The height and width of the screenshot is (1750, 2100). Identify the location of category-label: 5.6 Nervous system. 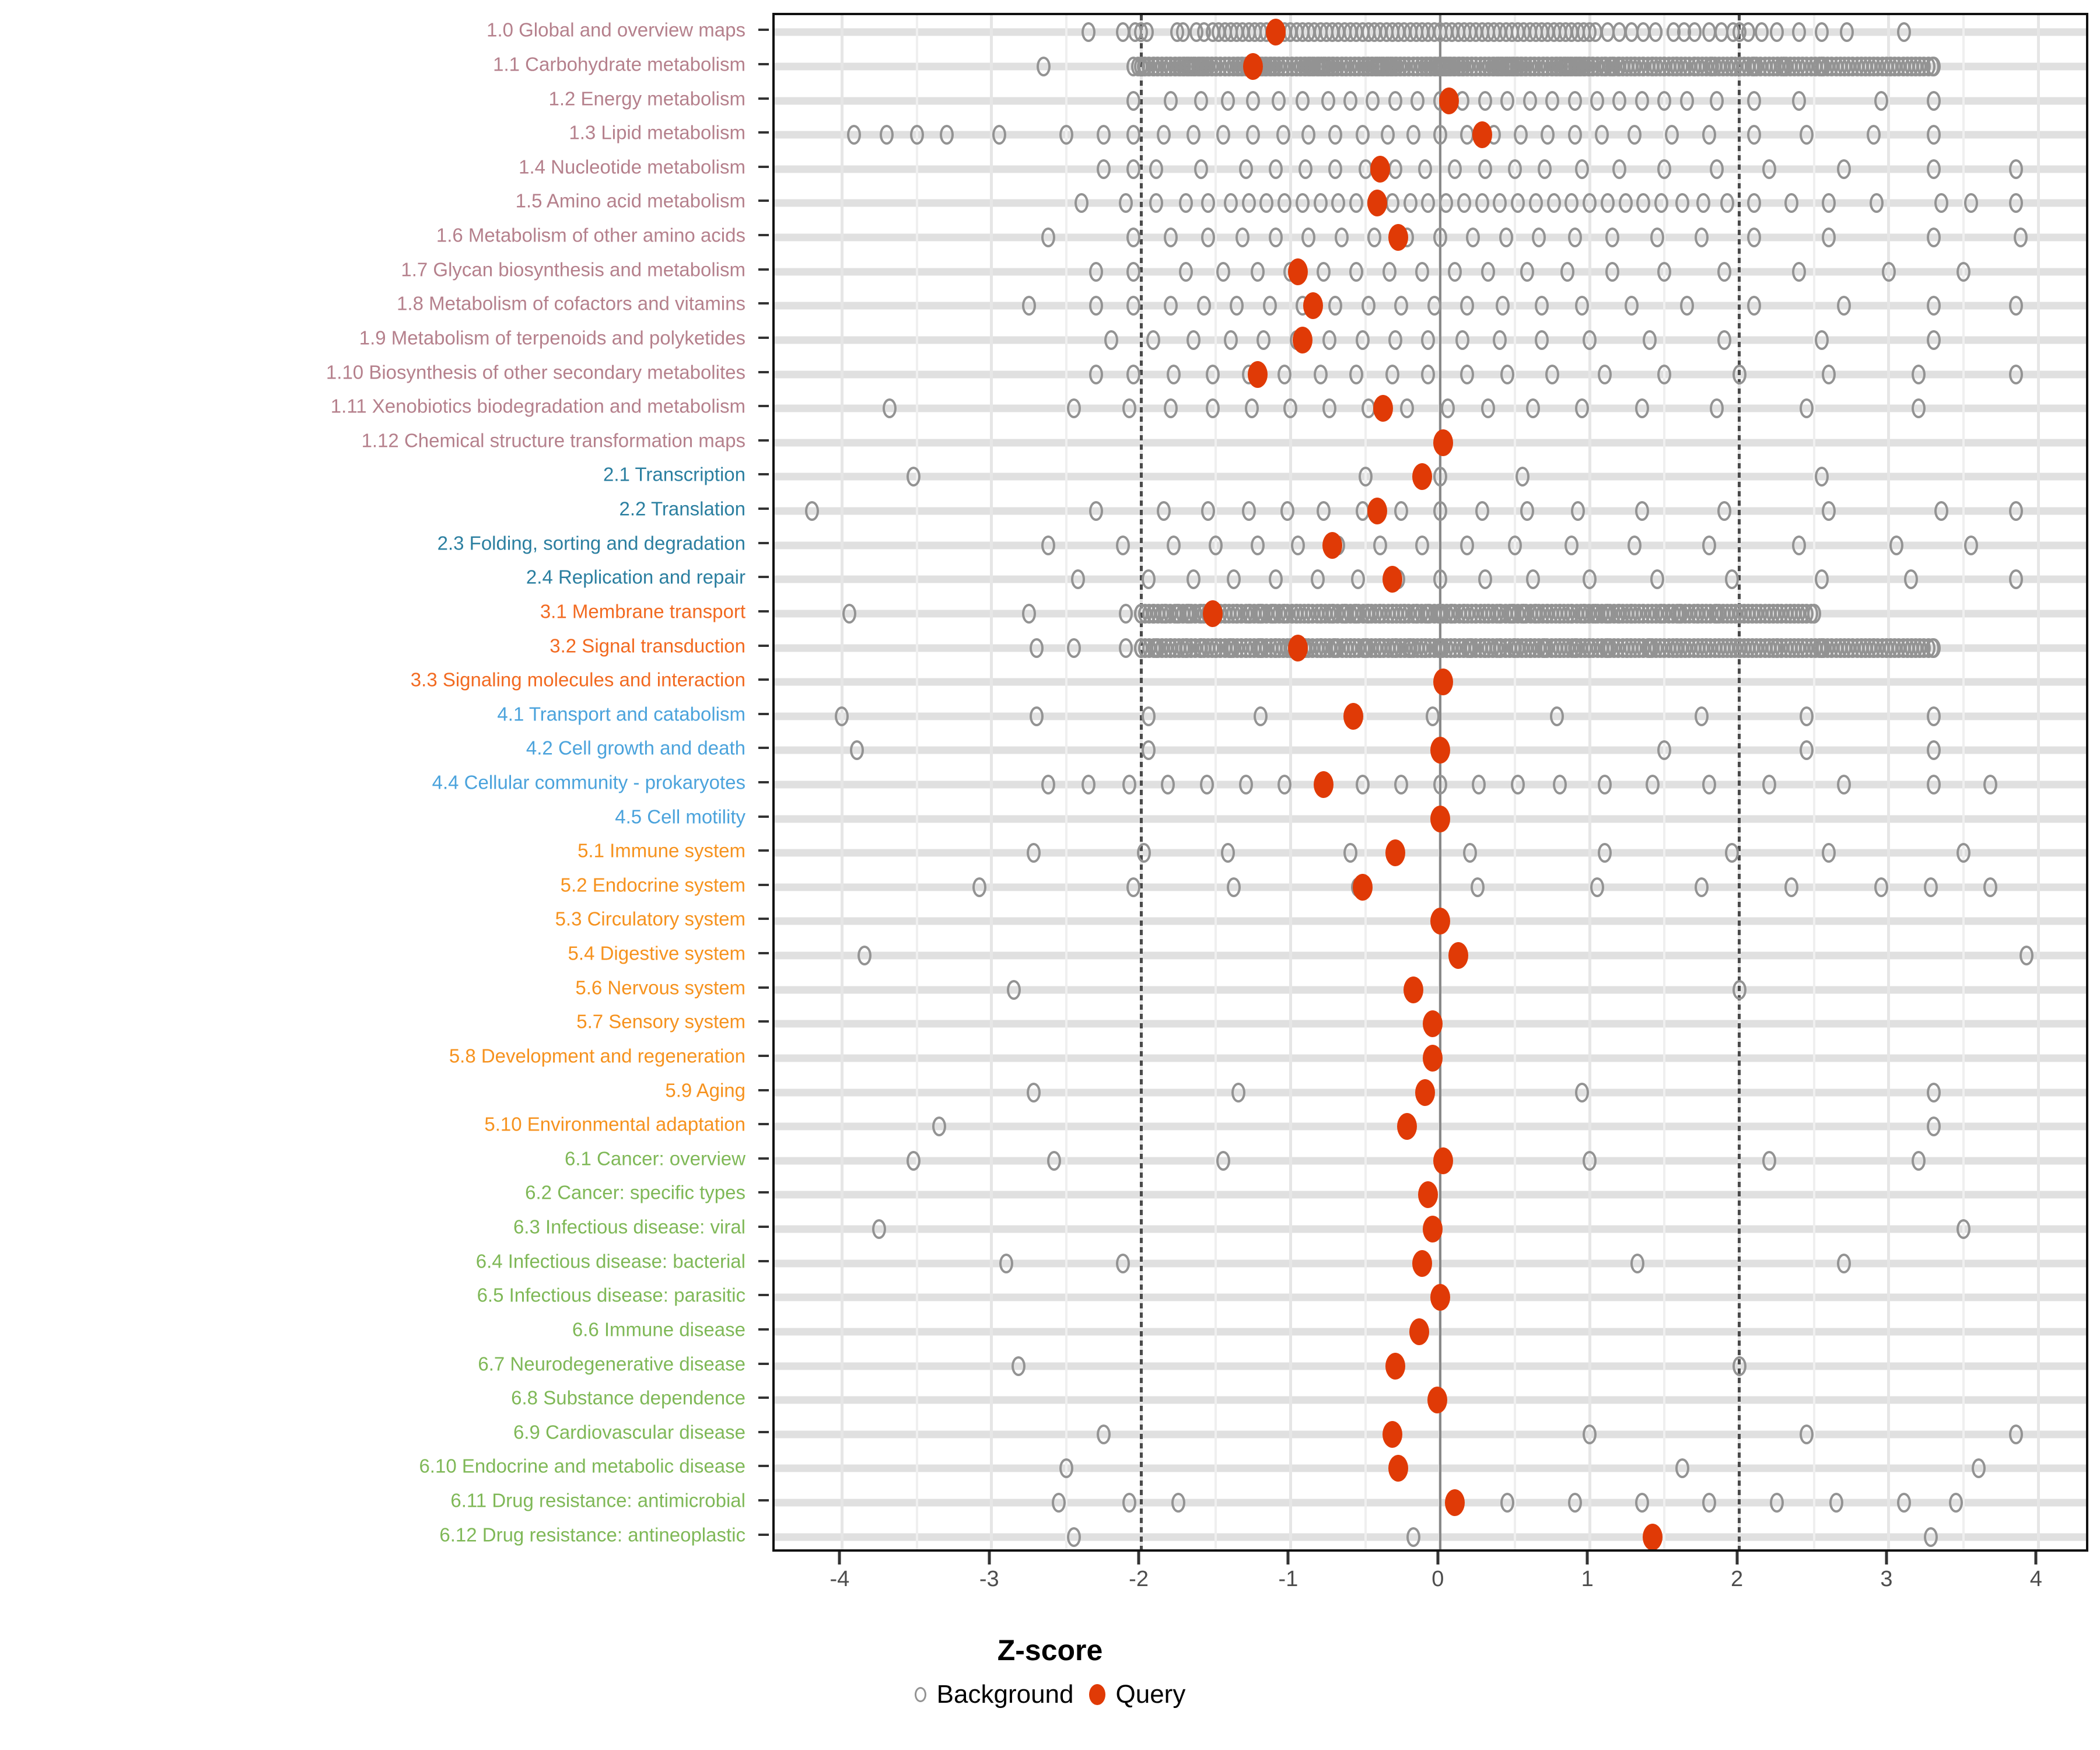
(660, 988).